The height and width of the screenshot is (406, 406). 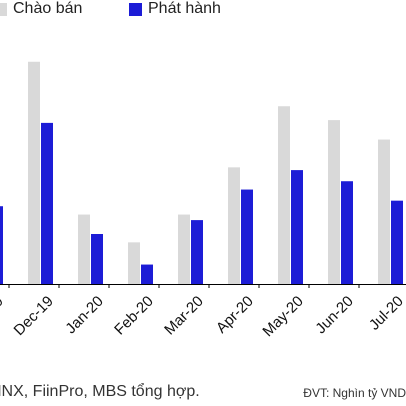 I want to click on x-tick-label: Jan-20, so click(x=84, y=315).